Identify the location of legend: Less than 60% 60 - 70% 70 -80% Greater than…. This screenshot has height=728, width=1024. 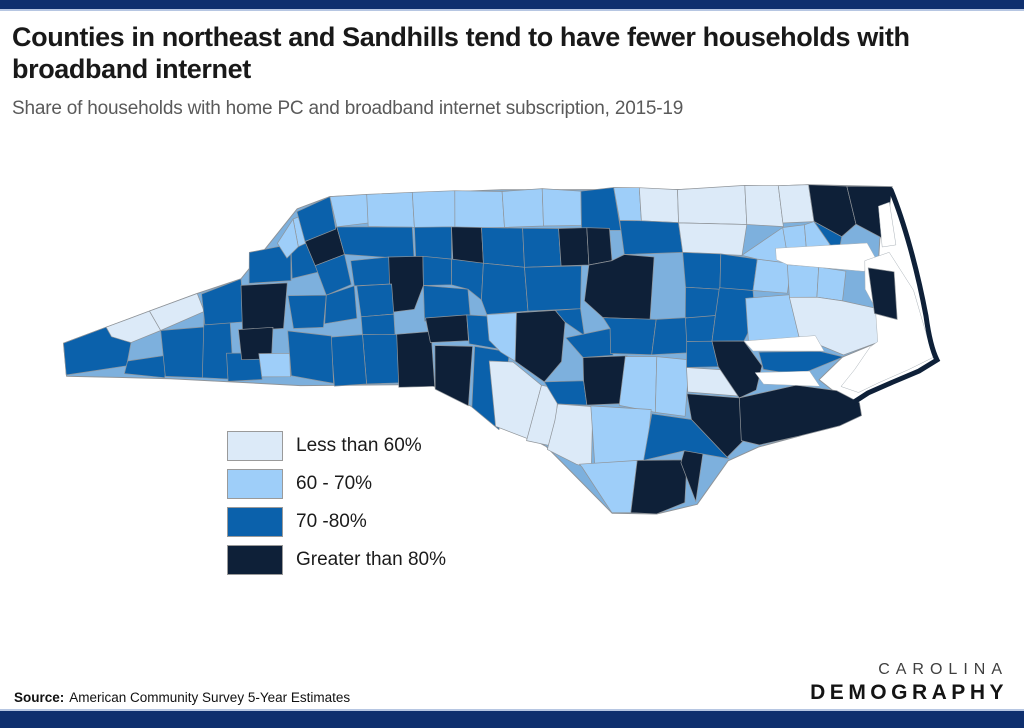
(336, 507).